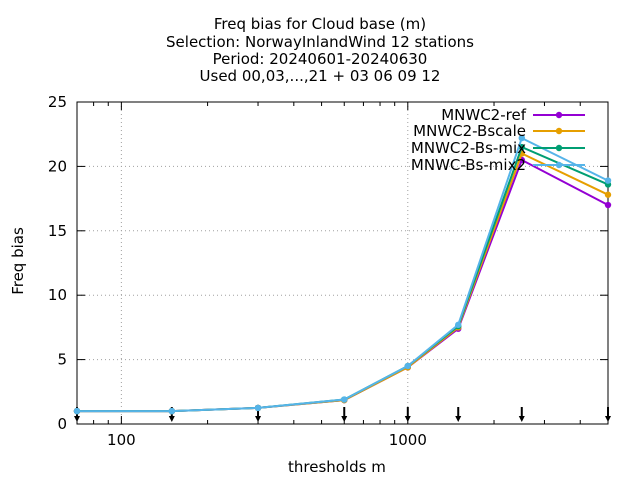 The width and height of the screenshot is (640, 480). What do you see at coordinates (320, 76) in the screenshot?
I see `chart-title-line-4: Used 00,03,...,21 + 03 06 09 12` at bounding box center [320, 76].